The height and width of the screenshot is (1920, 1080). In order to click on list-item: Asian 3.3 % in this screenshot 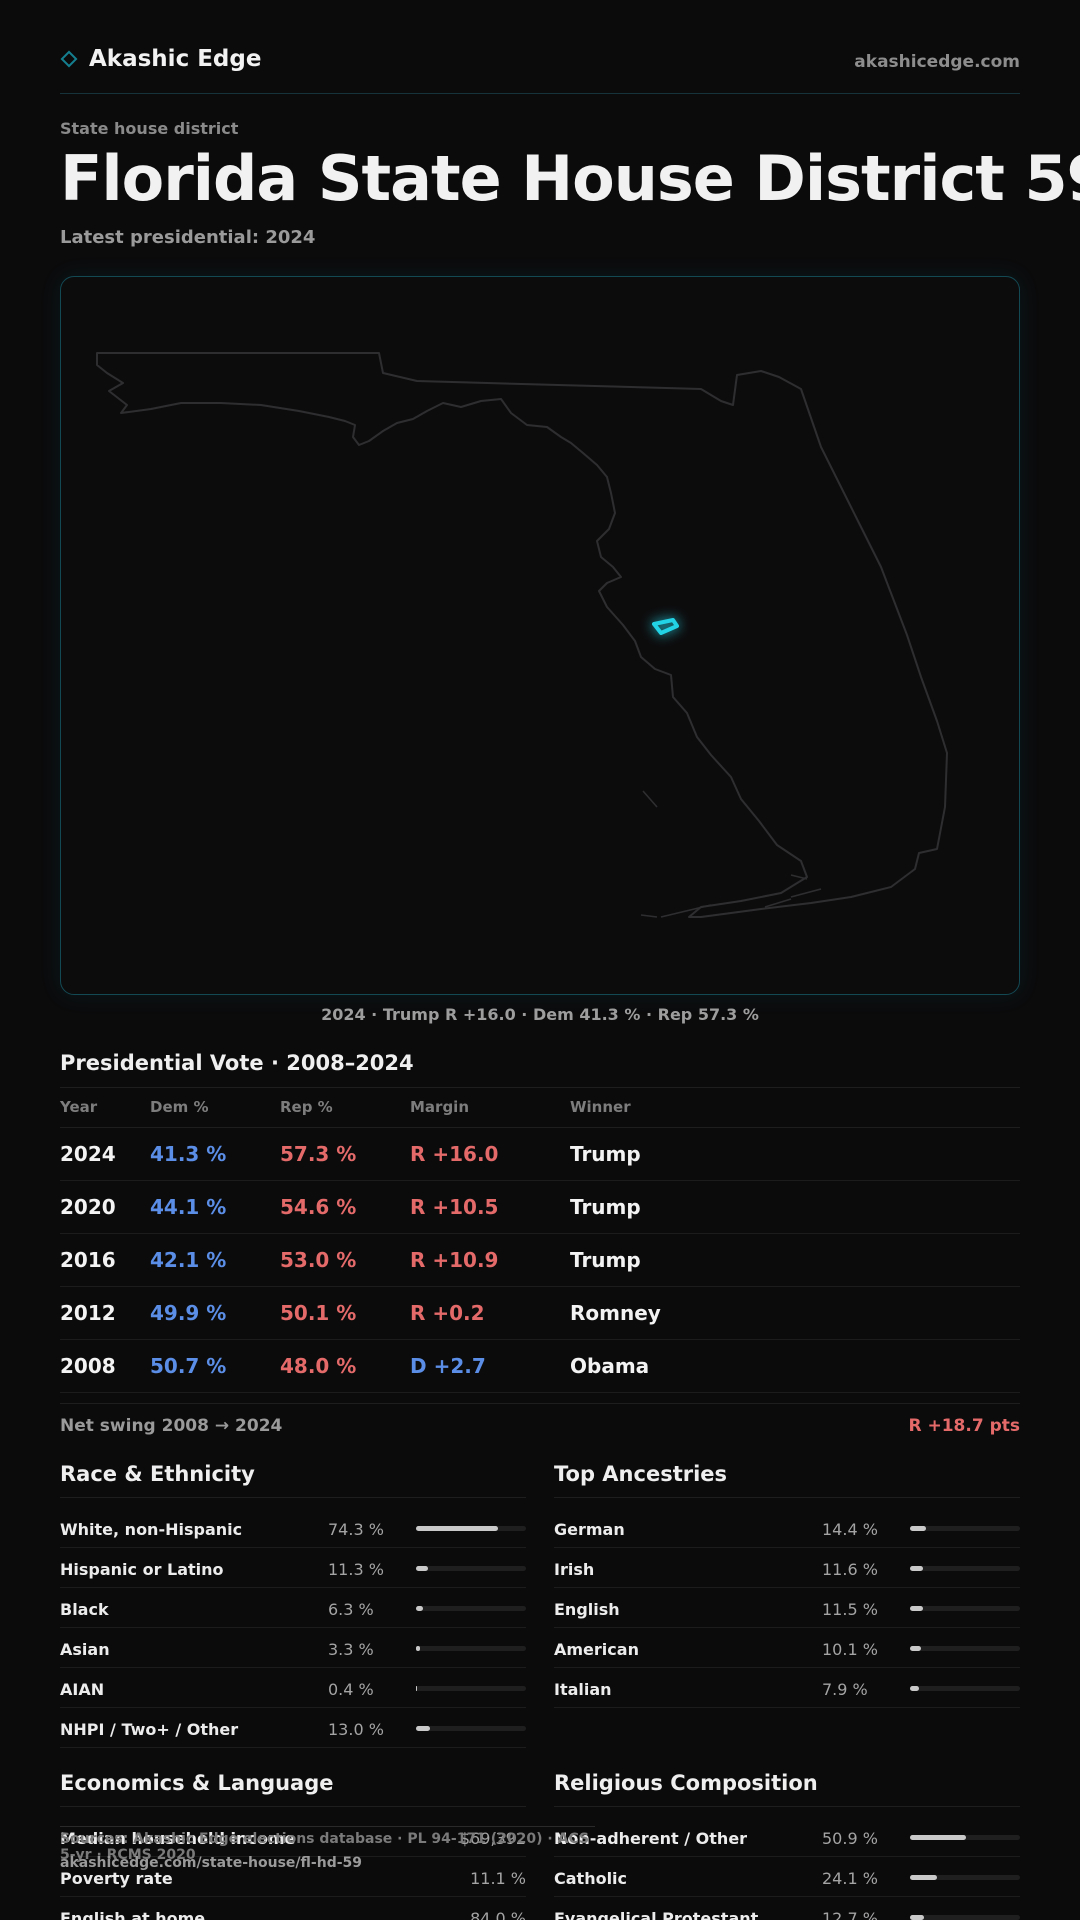, I will do `click(293, 1648)`.